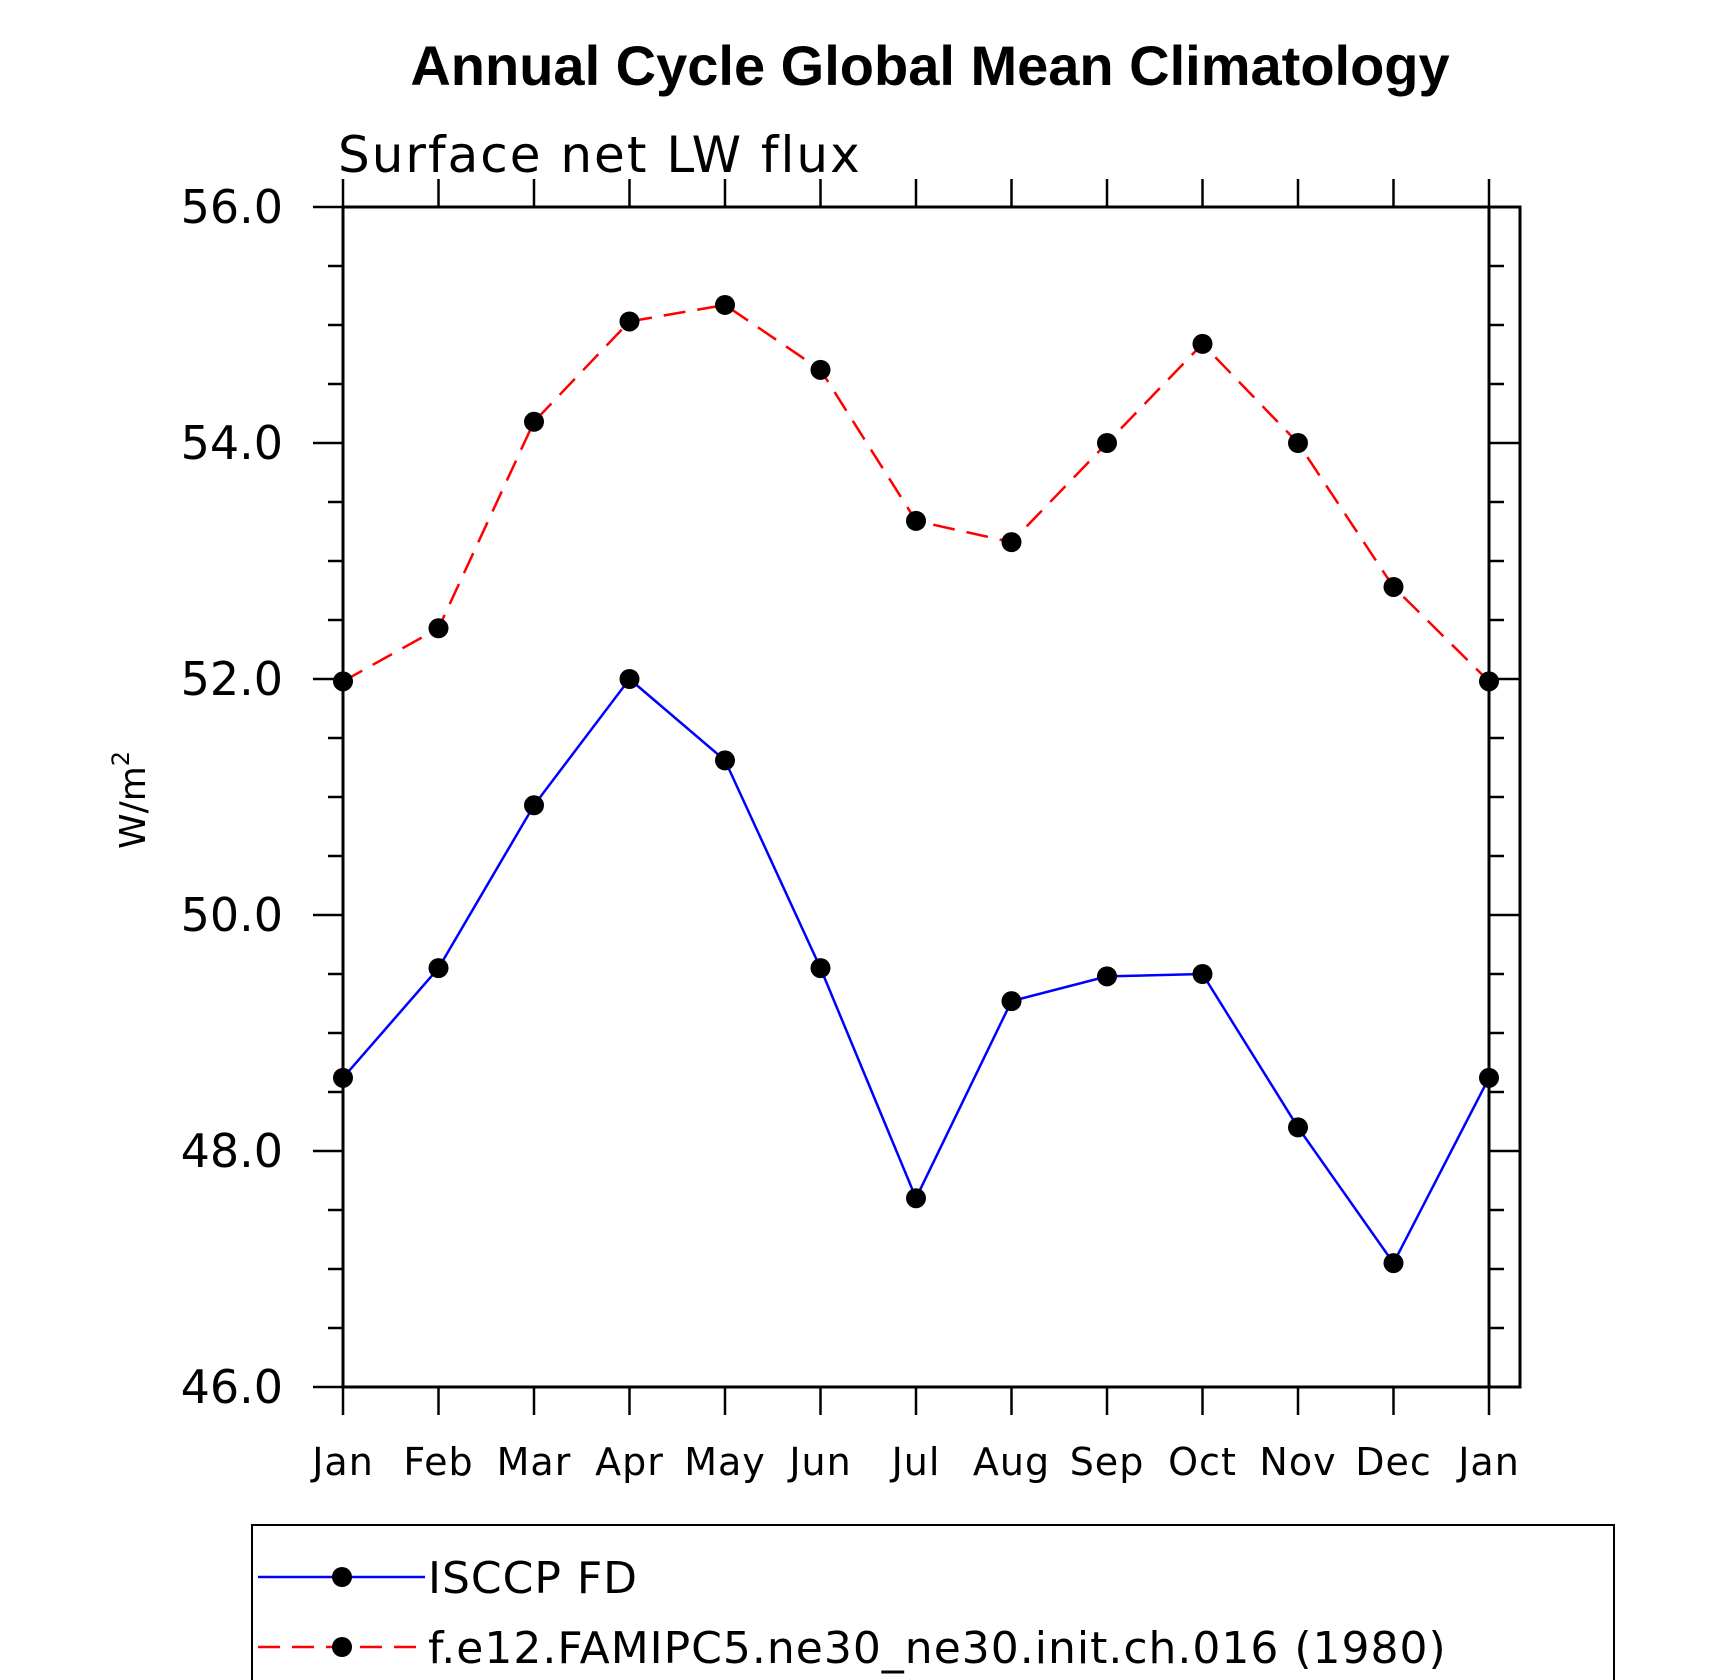 The width and height of the screenshot is (1710, 1680). I want to click on x-tick-label: Nov, so click(1297, 1462).